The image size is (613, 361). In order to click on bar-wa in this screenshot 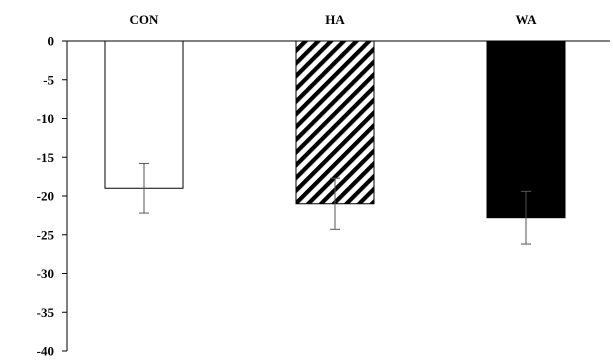, I will do `click(526, 129)`.